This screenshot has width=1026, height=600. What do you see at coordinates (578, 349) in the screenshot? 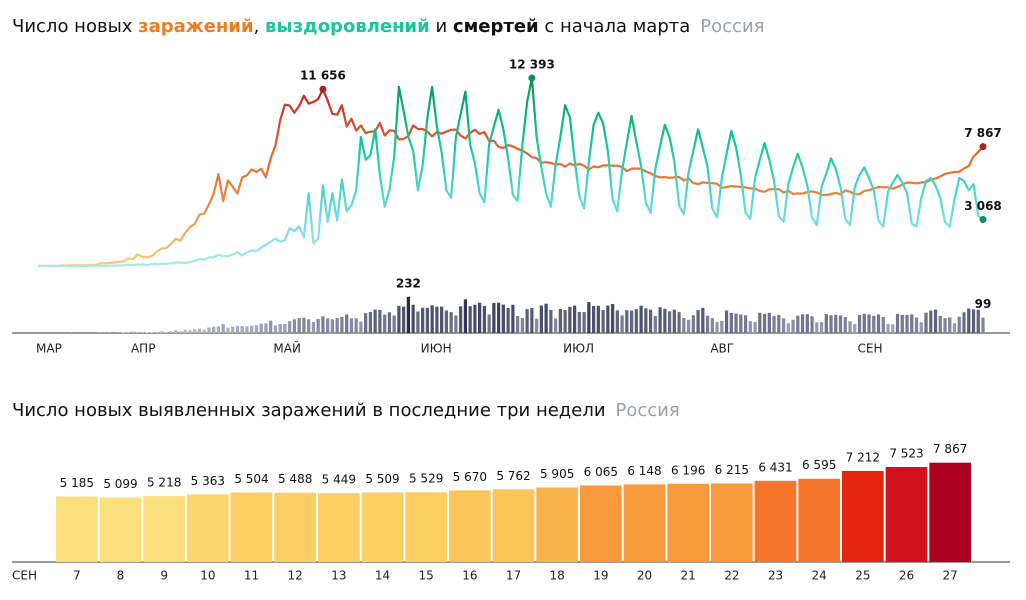
I see `x-tick-label: ИЮЛ` at bounding box center [578, 349].